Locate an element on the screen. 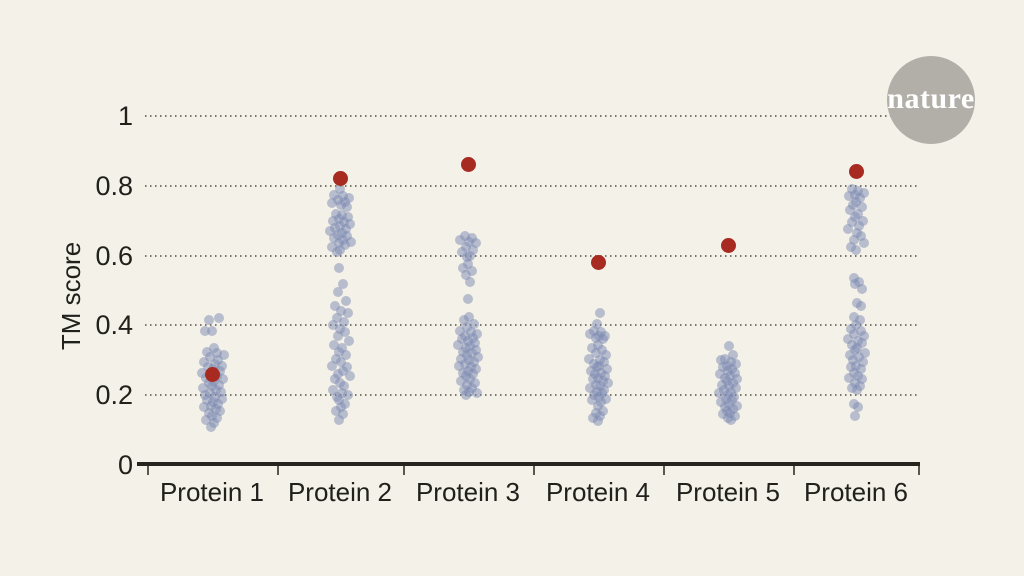  y-tick-label: 0 is located at coordinates (125, 465).